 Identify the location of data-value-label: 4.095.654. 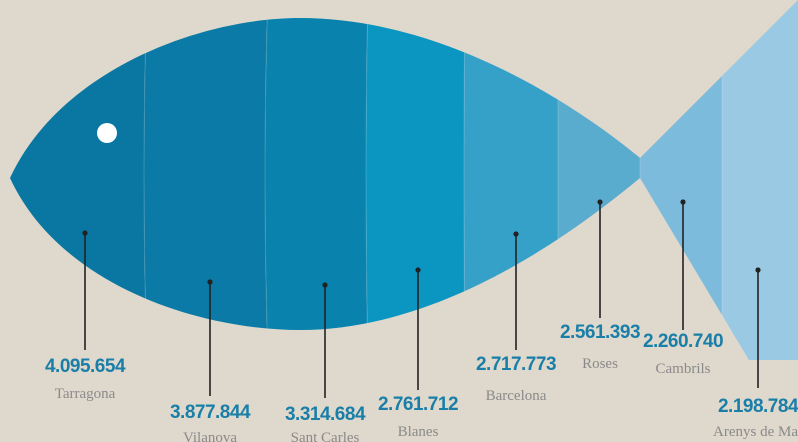
(85, 366).